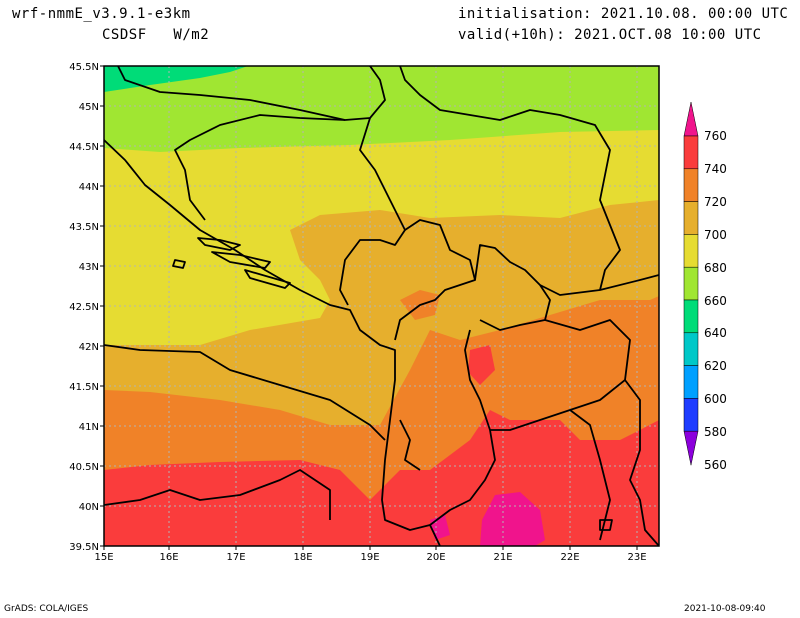  I want to click on lon-label: 21E, so click(502, 557).